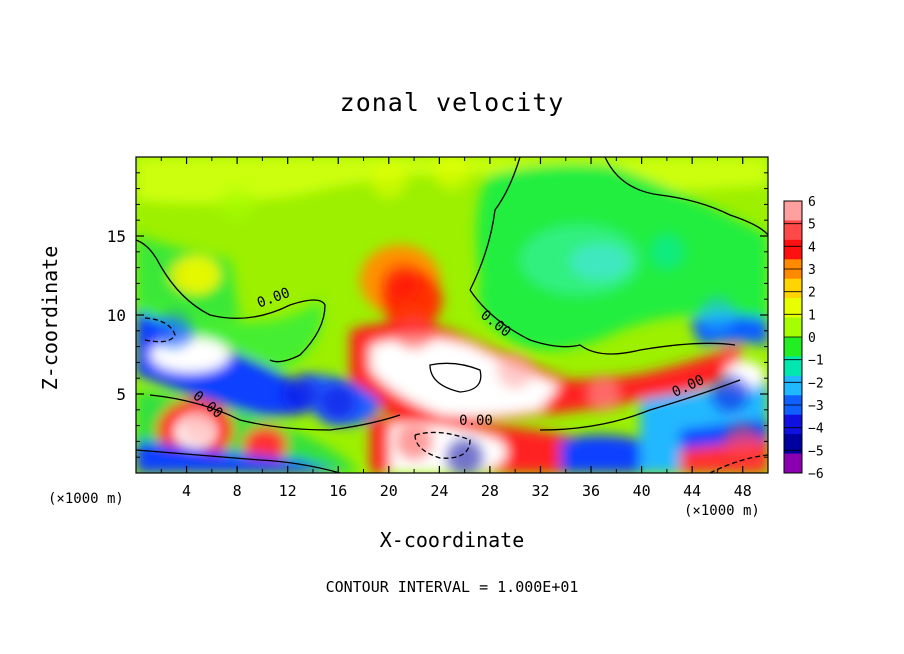 The image size is (904, 654). What do you see at coordinates (812, 293) in the screenshot?
I see `colorbar-label: 2` at bounding box center [812, 293].